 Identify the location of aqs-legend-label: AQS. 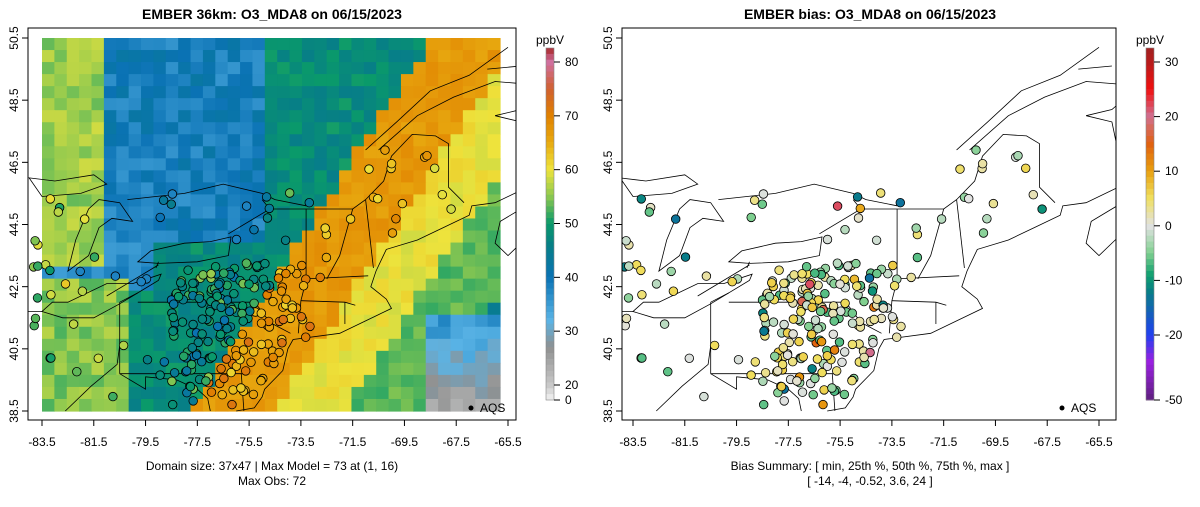
(492, 408).